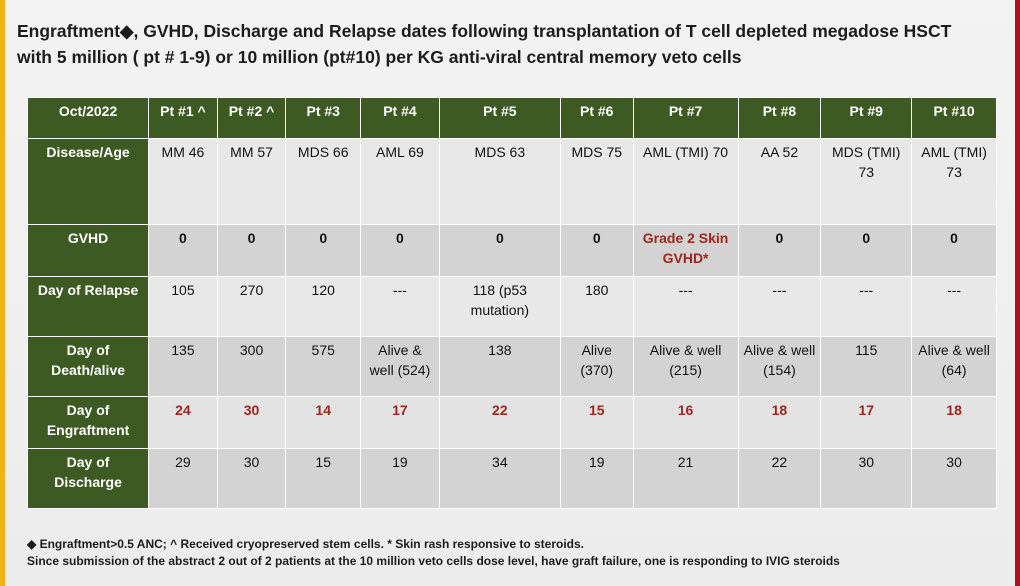  What do you see at coordinates (323, 366) in the screenshot?
I see `table-cell: 575` at bounding box center [323, 366].